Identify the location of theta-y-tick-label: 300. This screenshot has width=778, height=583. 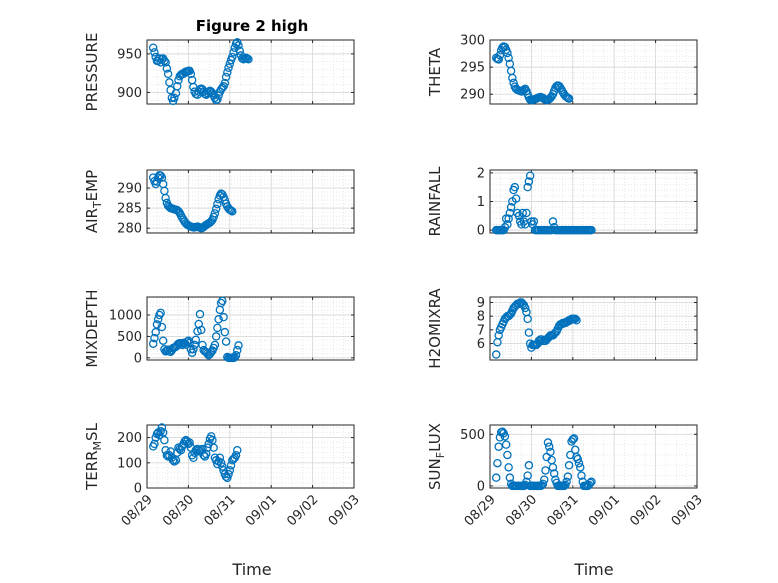
(472, 41).